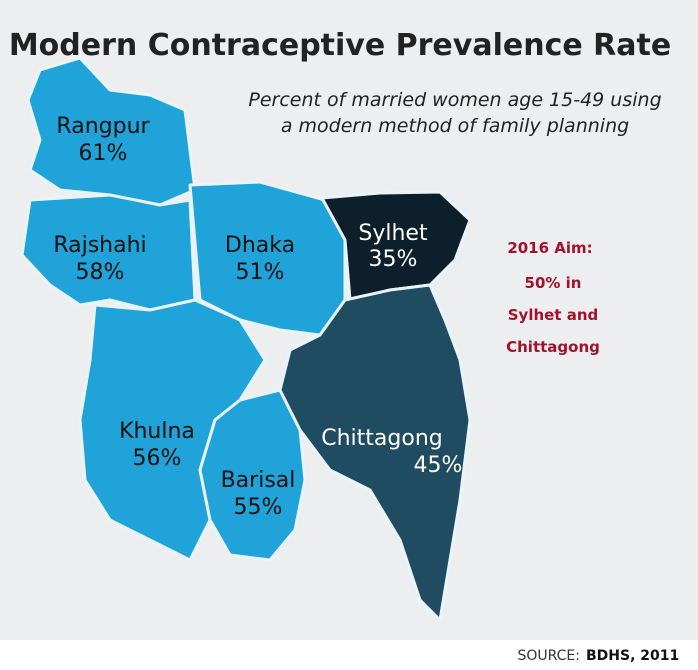  I want to click on region-name: Khulna, so click(157, 431).